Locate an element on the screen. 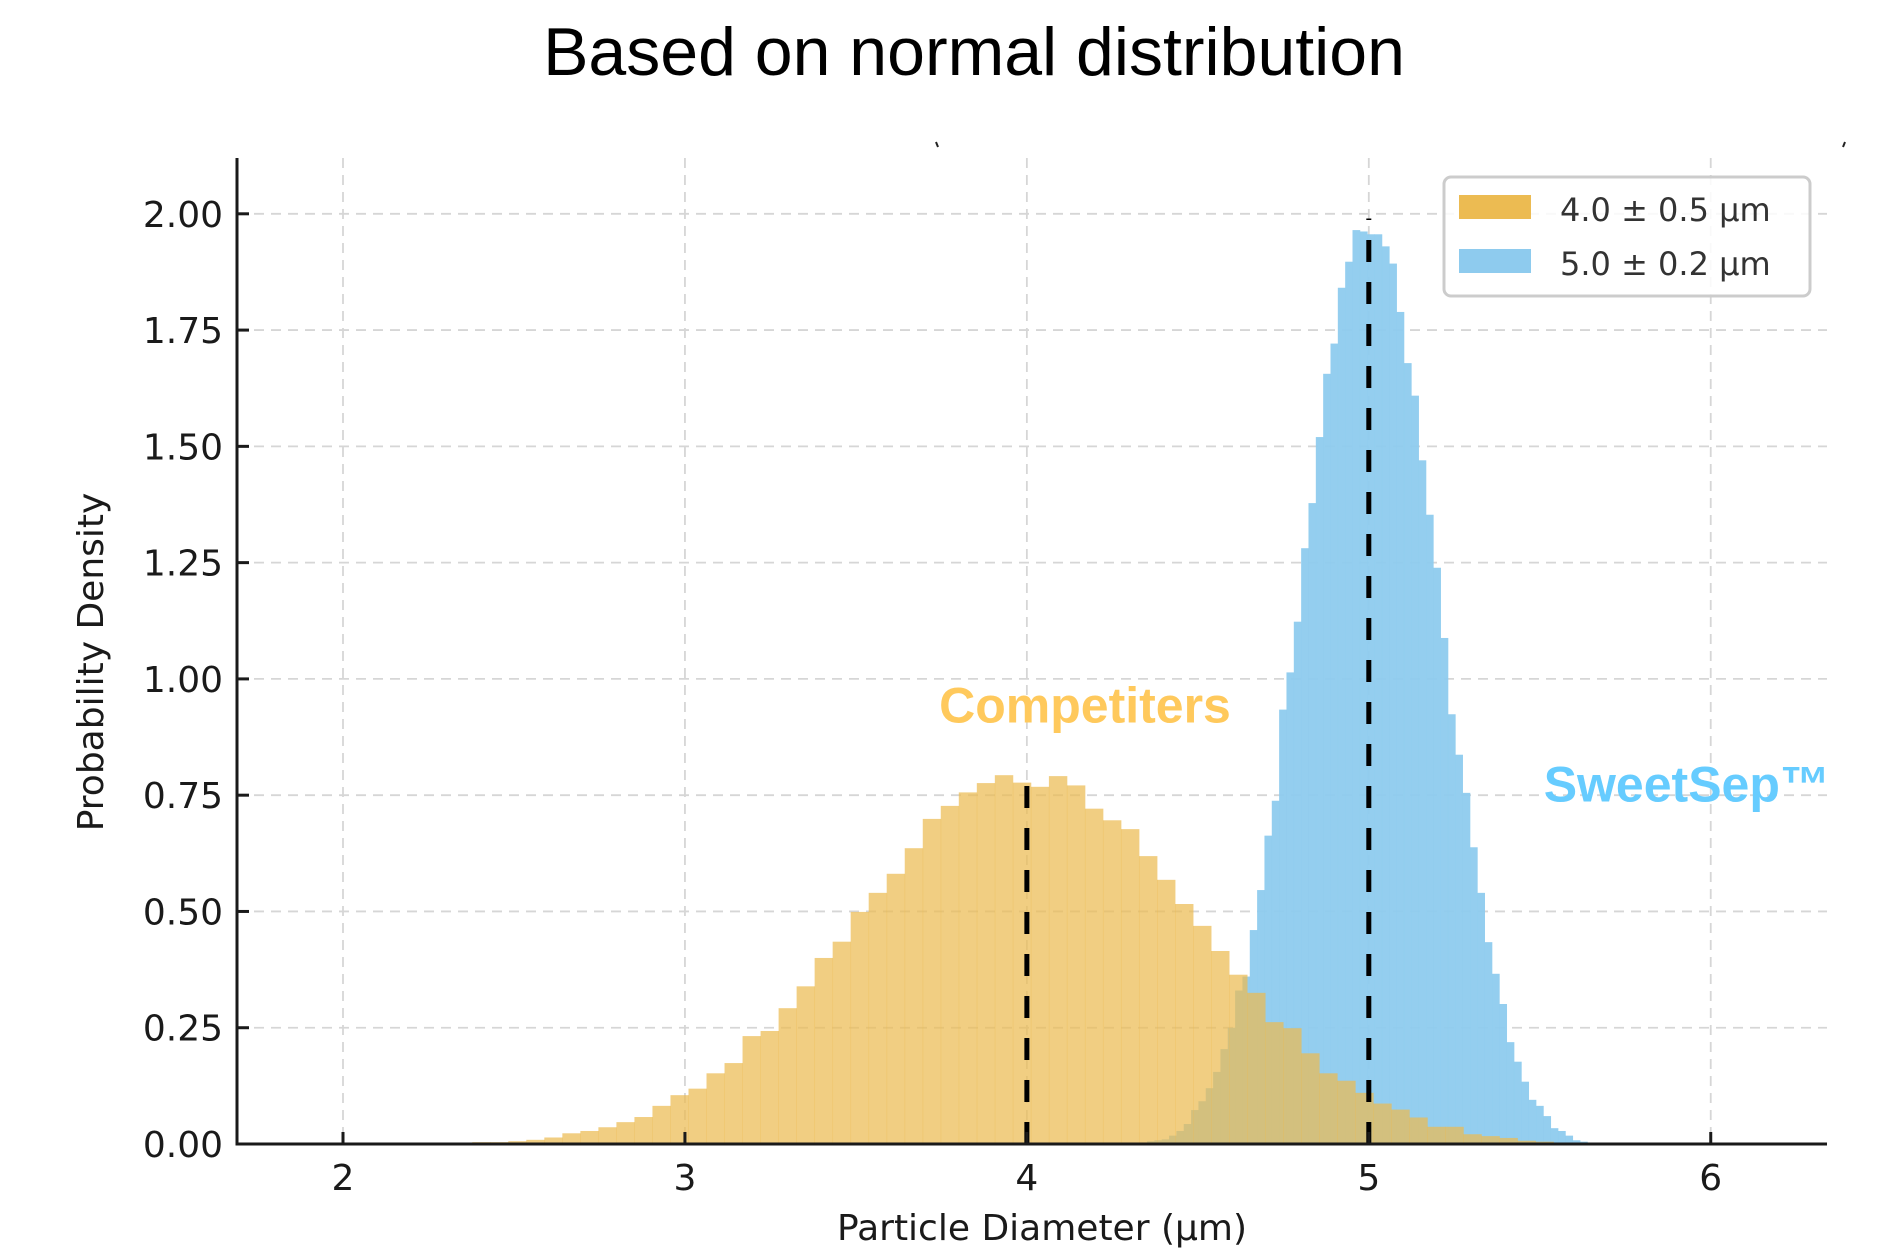  y-tick-label: 1.25 is located at coordinates (183, 564).